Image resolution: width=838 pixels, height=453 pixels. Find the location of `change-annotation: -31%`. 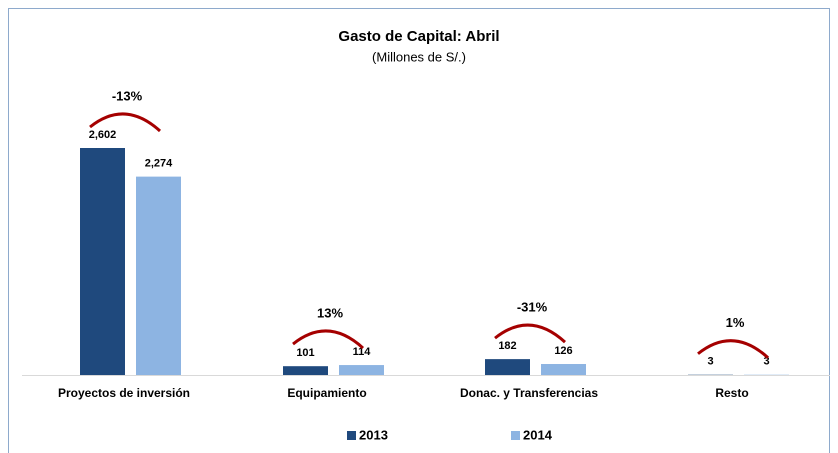

change-annotation: -31% is located at coordinates (532, 307).